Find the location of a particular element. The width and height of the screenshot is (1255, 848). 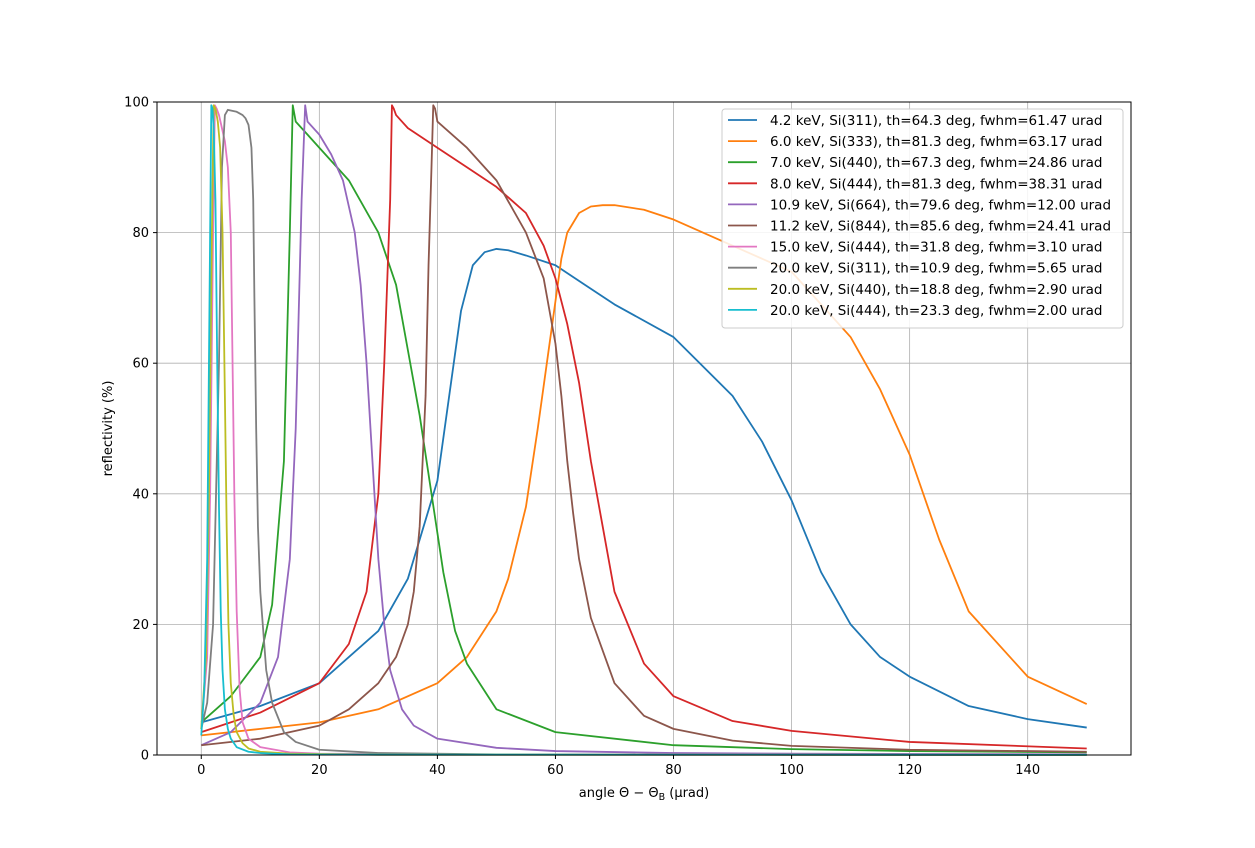

x-tick-label: 80 is located at coordinates (673, 770).